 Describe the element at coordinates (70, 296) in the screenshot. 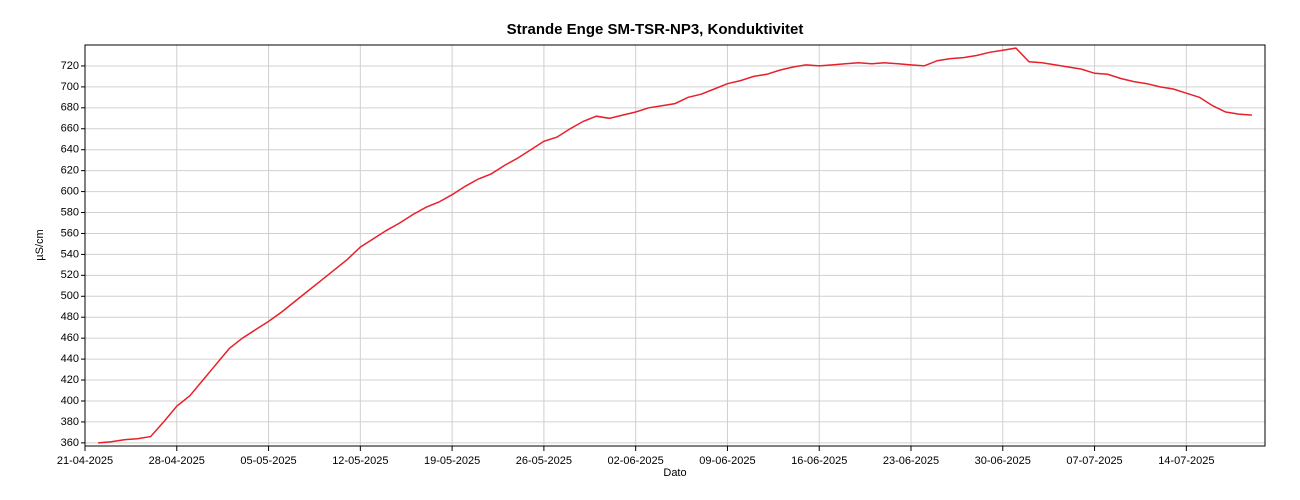

I see `y-tick-label: 500` at that location.